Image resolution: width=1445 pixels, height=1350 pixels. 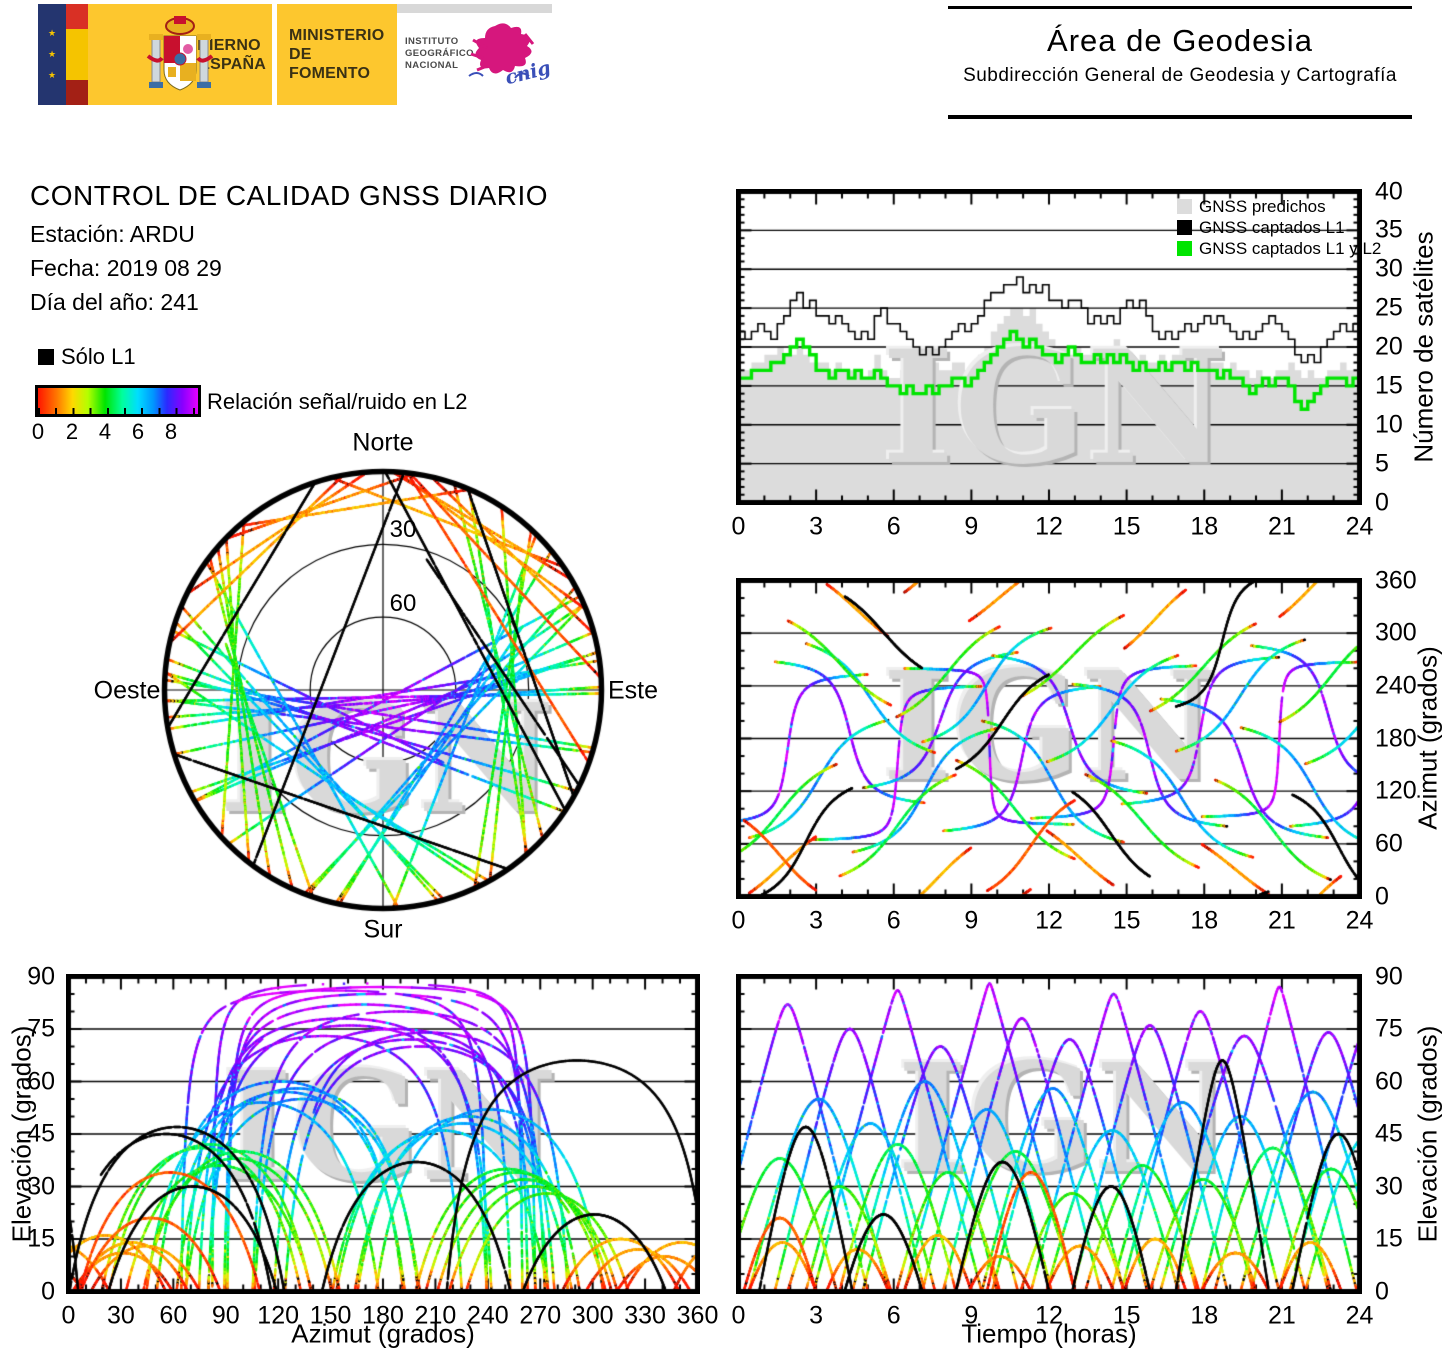 I want to click on instituto-label: INSTITUTO GEOGRÁFICO NACIONAL, so click(x=439, y=53).